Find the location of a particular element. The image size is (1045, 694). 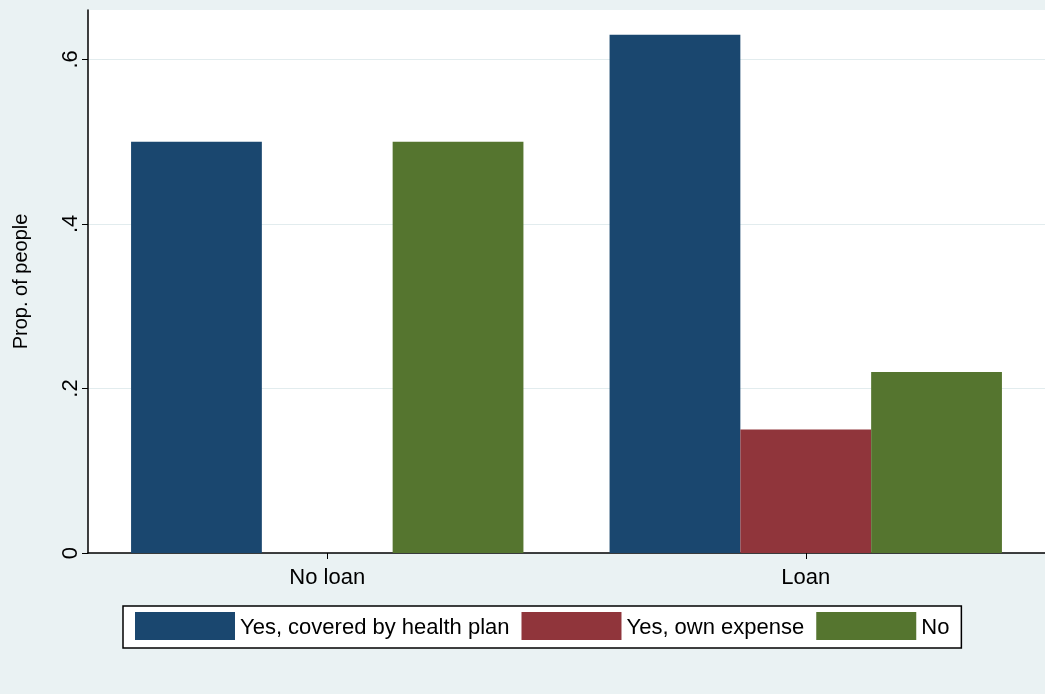

y-tick-label: .6 is located at coordinates (69, 59).